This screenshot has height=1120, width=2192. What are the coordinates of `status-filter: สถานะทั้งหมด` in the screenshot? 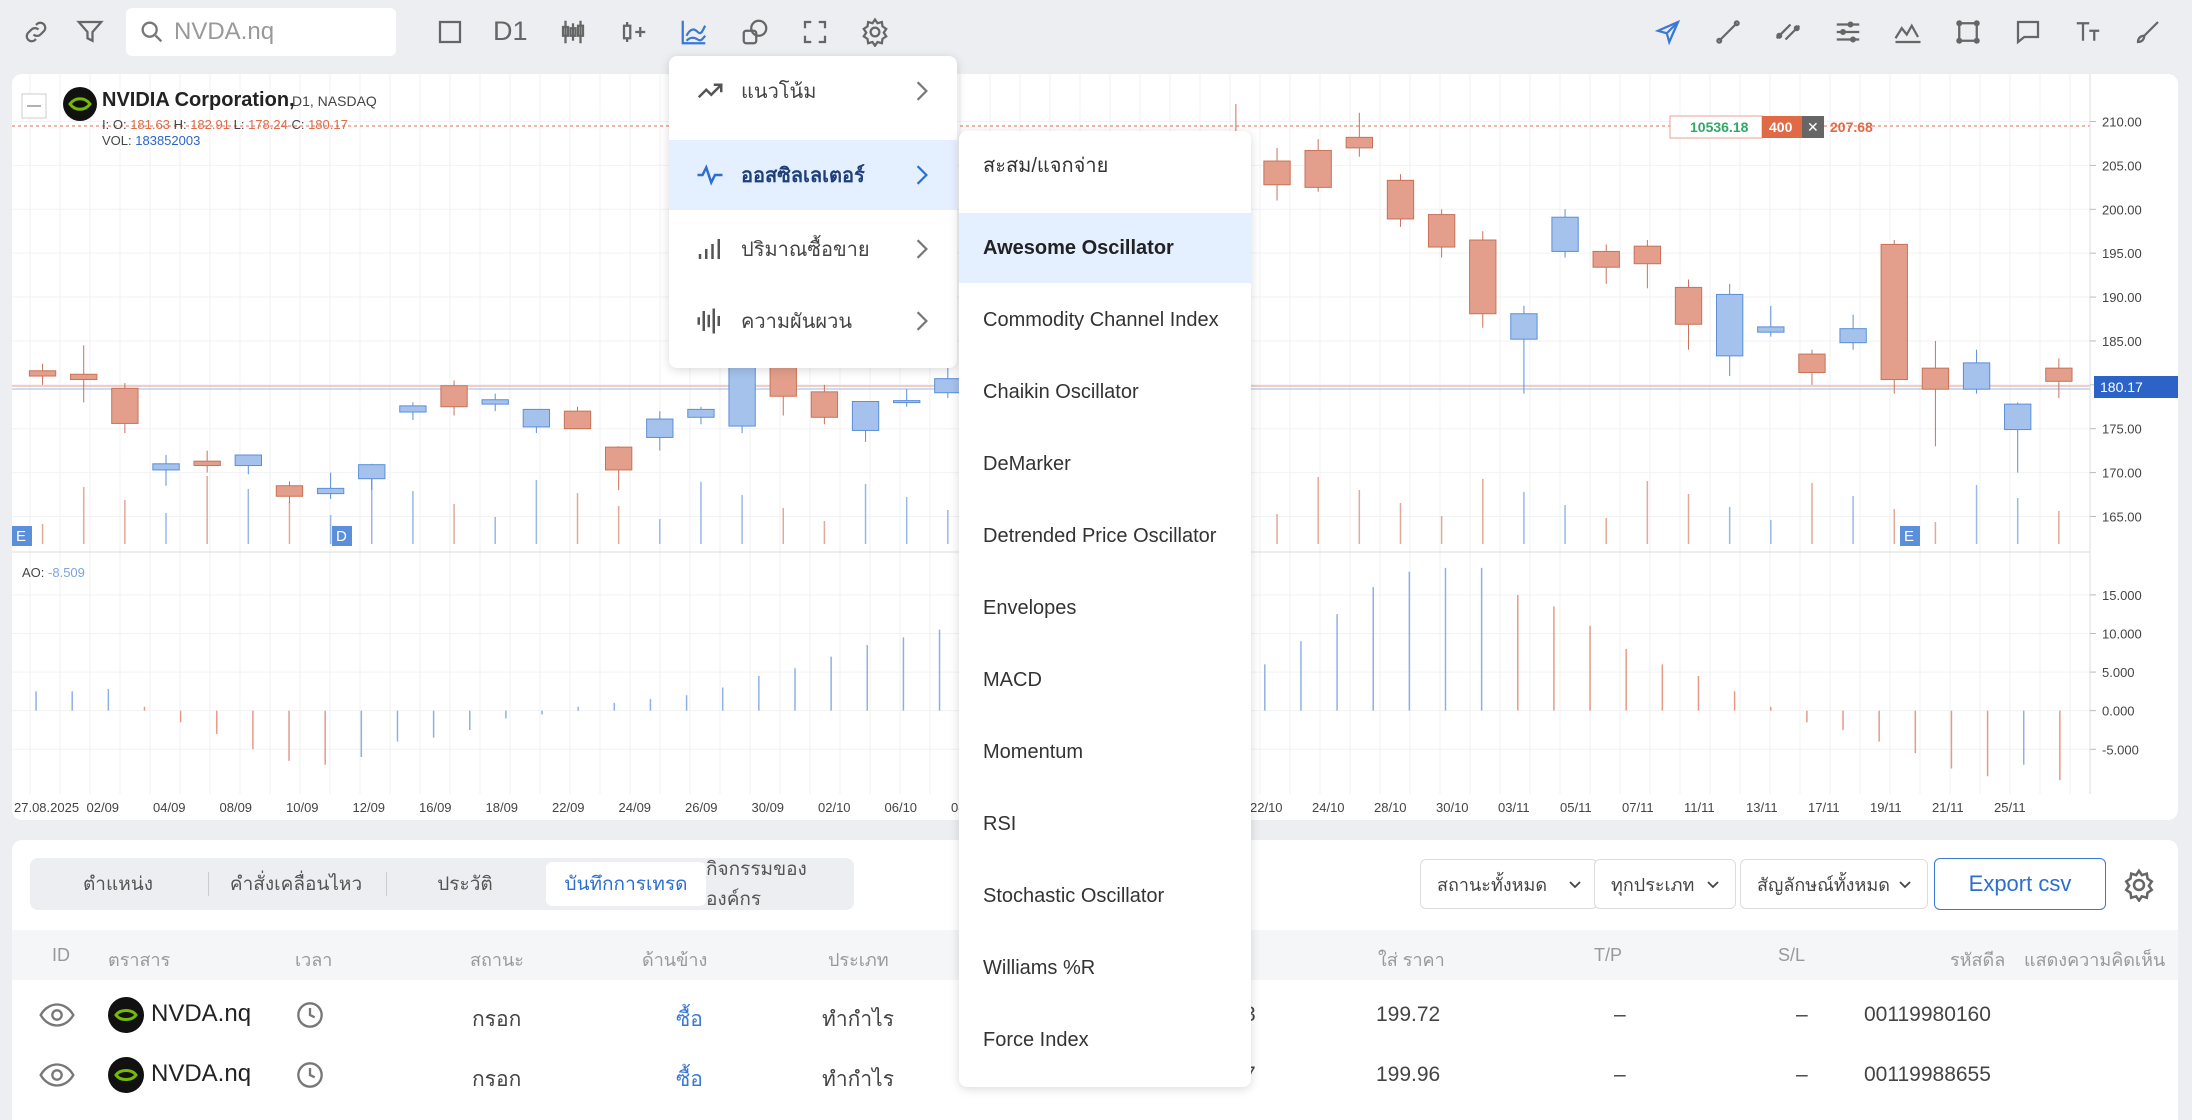 It's located at (1509, 884).